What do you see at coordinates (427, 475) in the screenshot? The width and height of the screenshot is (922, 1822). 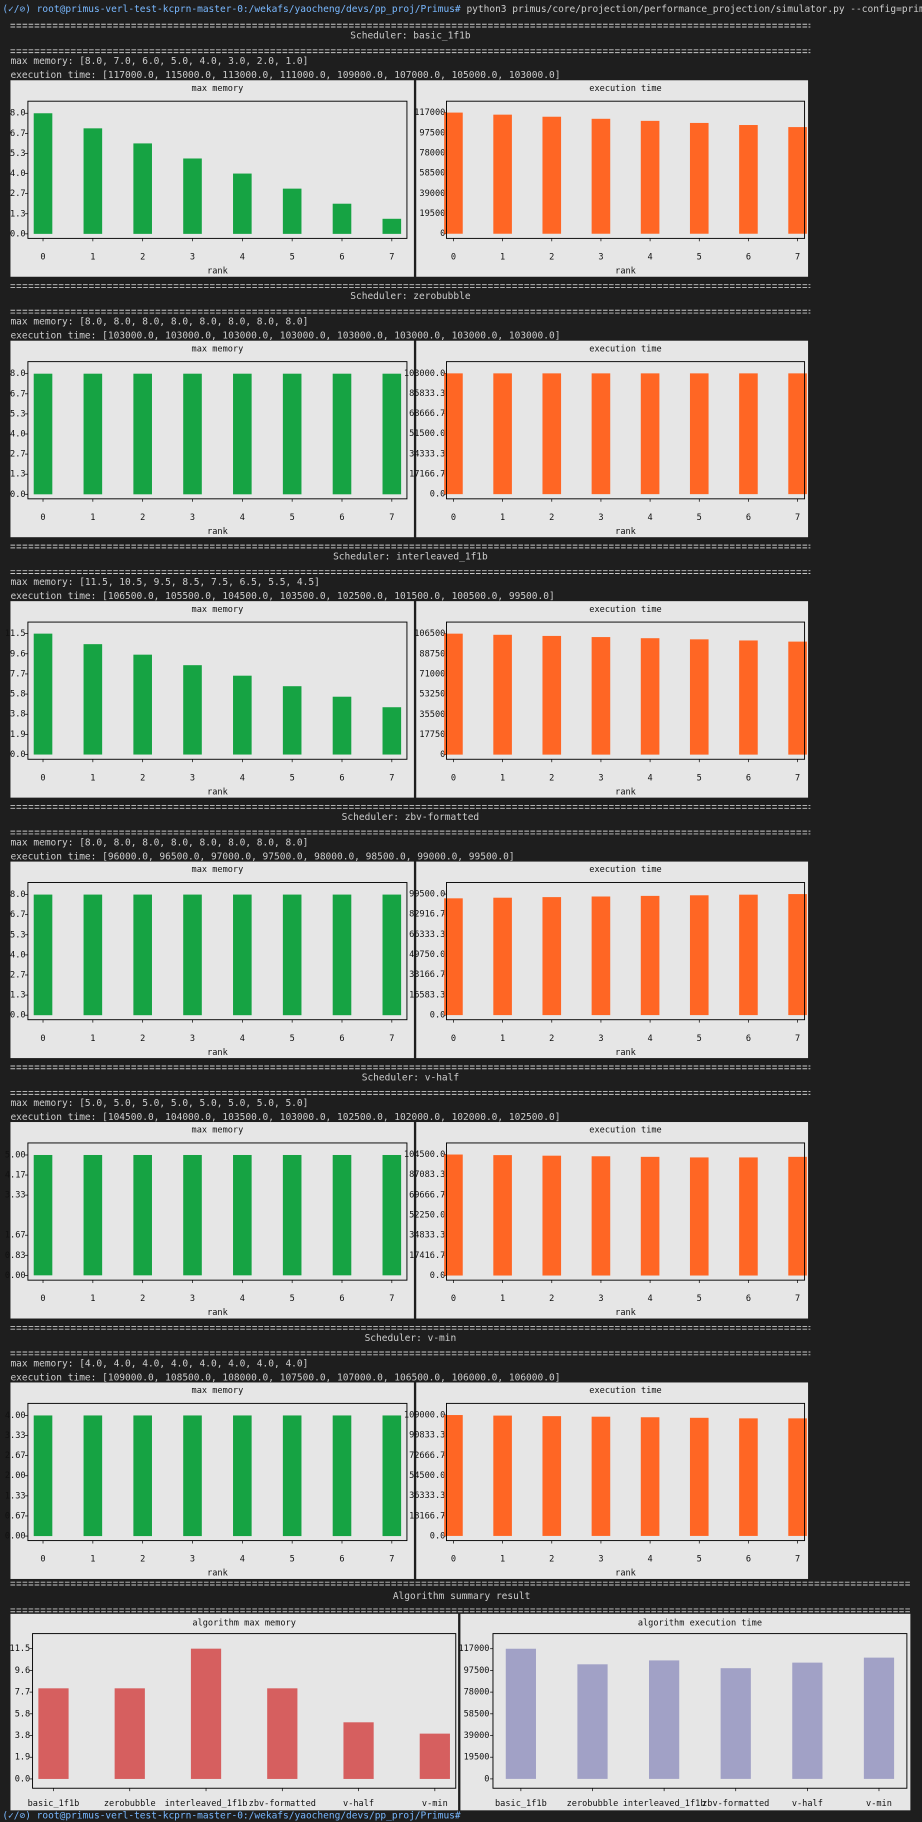 I see `y-tick-label: 17166.7` at bounding box center [427, 475].